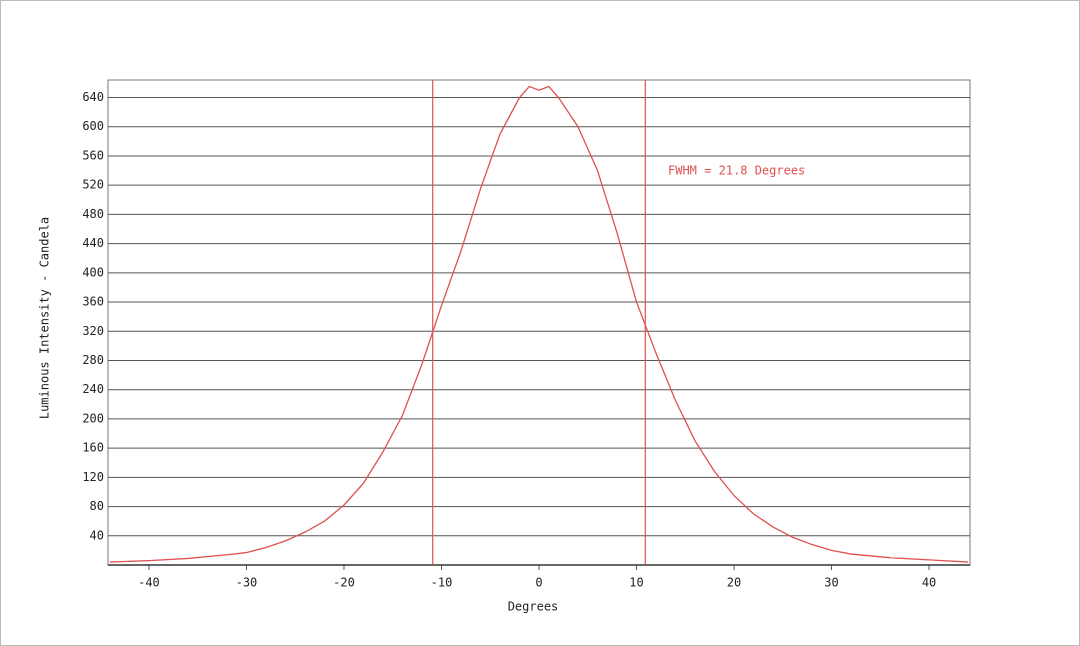 This screenshot has width=1080, height=646. I want to click on x-tick-label: 30, so click(831, 583).